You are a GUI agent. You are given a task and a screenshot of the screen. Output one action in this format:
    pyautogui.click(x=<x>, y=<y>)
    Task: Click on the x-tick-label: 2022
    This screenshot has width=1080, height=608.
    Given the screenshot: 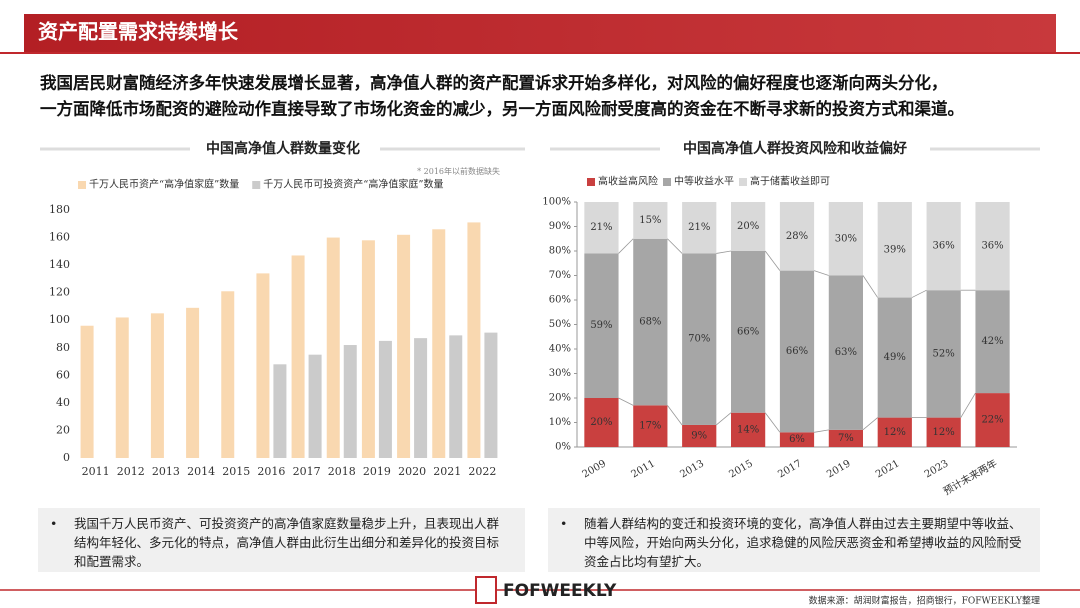 What is the action you would take?
    pyautogui.click(x=482, y=471)
    